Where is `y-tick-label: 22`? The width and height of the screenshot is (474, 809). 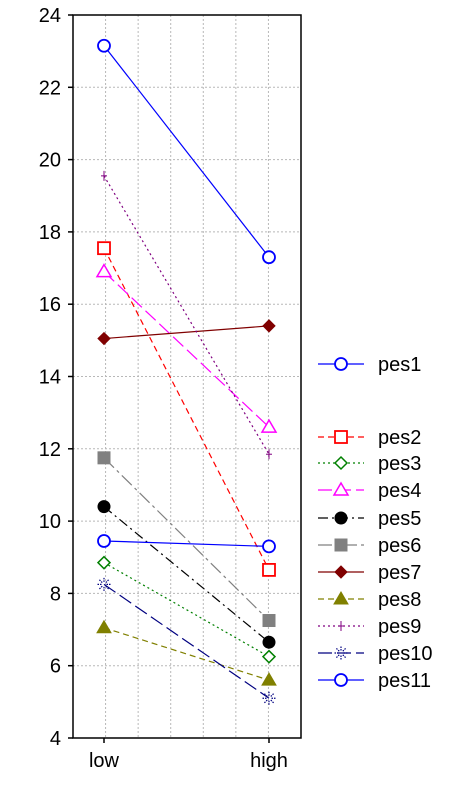
y-tick-label: 22 is located at coordinates (50, 88).